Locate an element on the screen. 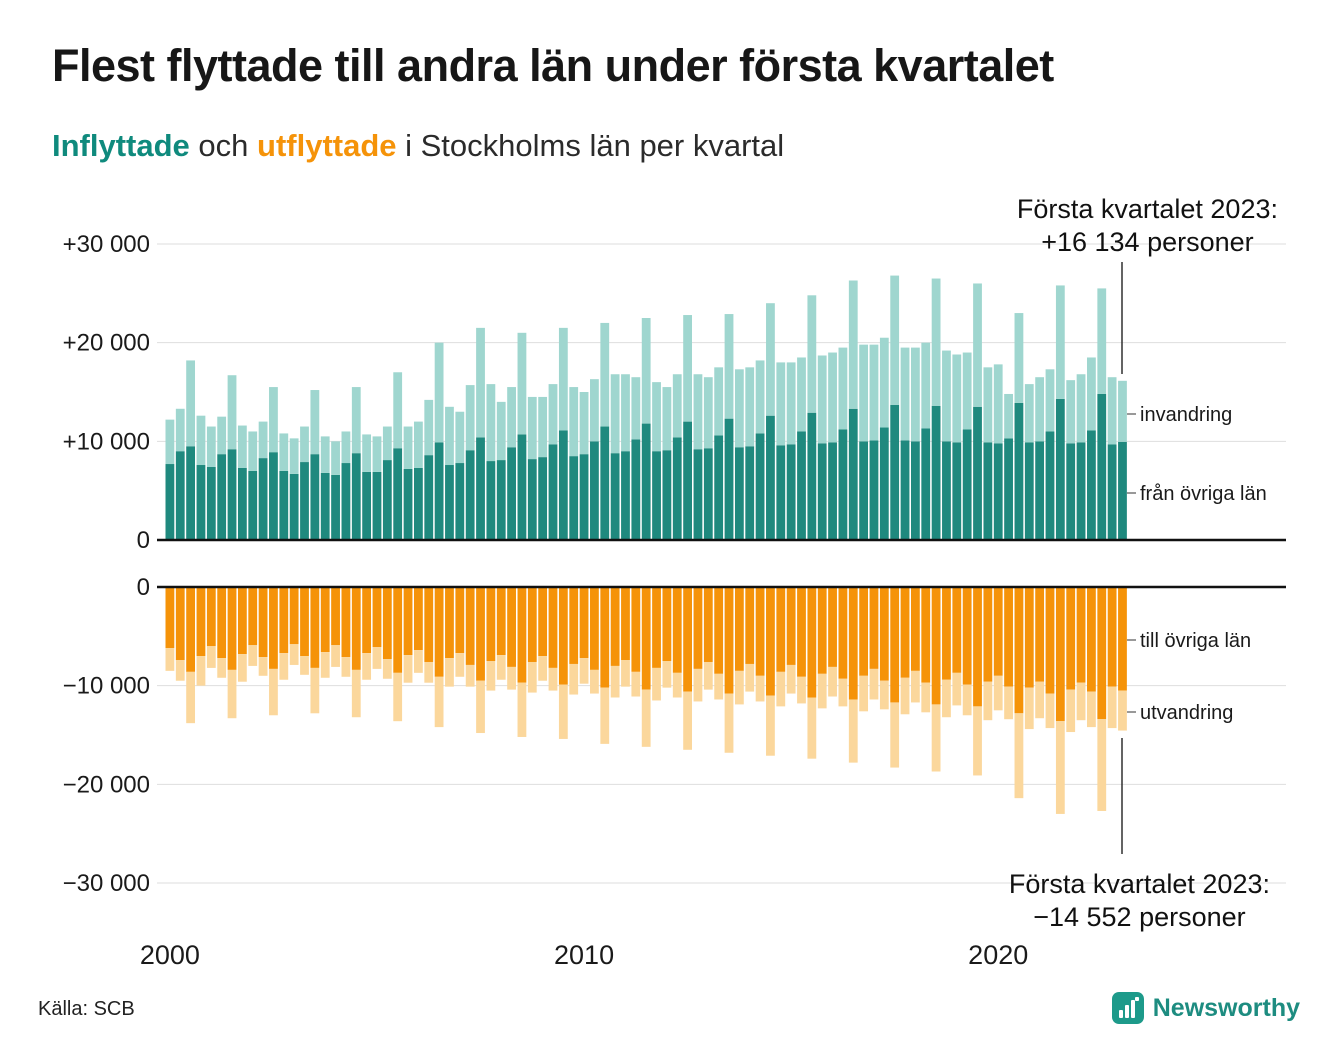  annotation-top: Första kvartalet 2023: +16 134 personer is located at coordinates (1147, 226).